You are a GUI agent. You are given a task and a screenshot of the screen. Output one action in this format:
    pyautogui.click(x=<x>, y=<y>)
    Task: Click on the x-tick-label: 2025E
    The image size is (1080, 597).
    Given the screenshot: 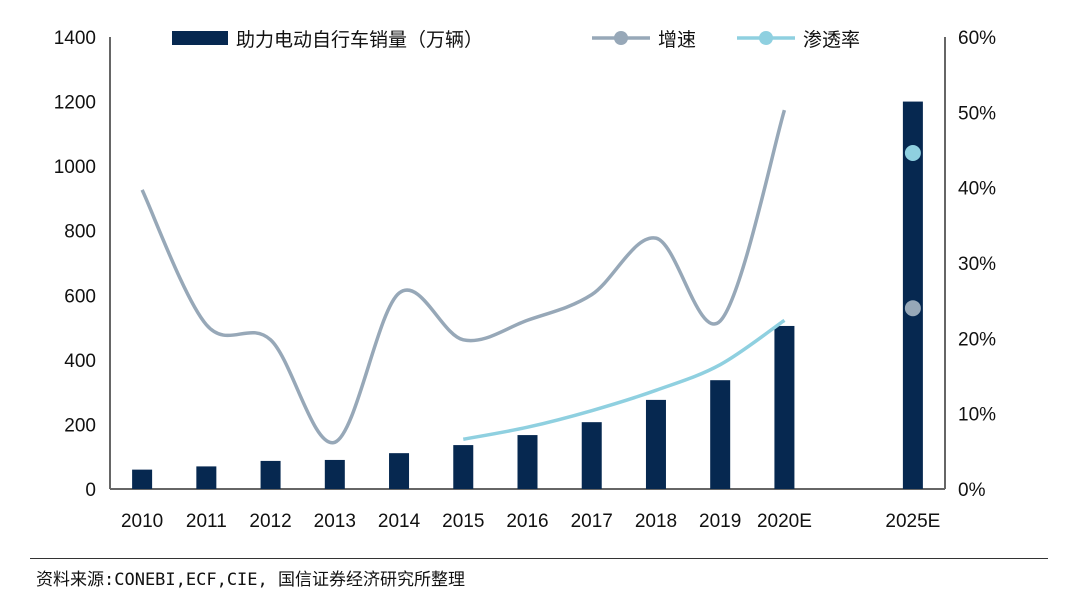 What is the action you would take?
    pyautogui.click(x=912, y=521)
    